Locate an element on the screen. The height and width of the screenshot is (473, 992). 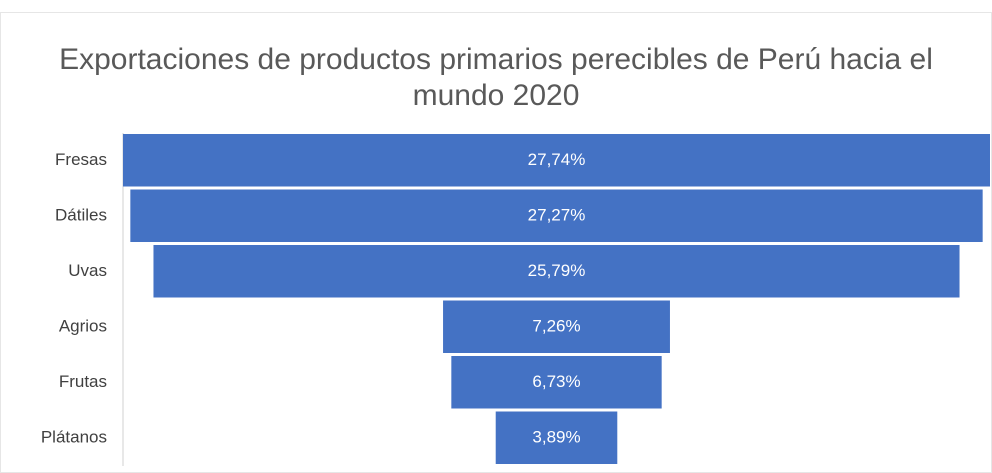
data-label: 27,27% is located at coordinates (557, 215).